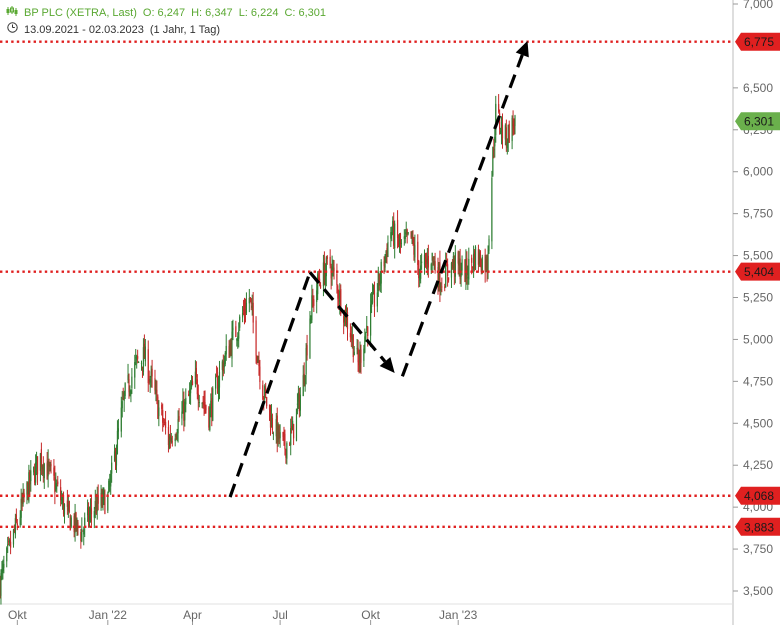 This screenshot has height=625, width=780. I want to click on y-tick-label: 5,500, so click(758, 256).